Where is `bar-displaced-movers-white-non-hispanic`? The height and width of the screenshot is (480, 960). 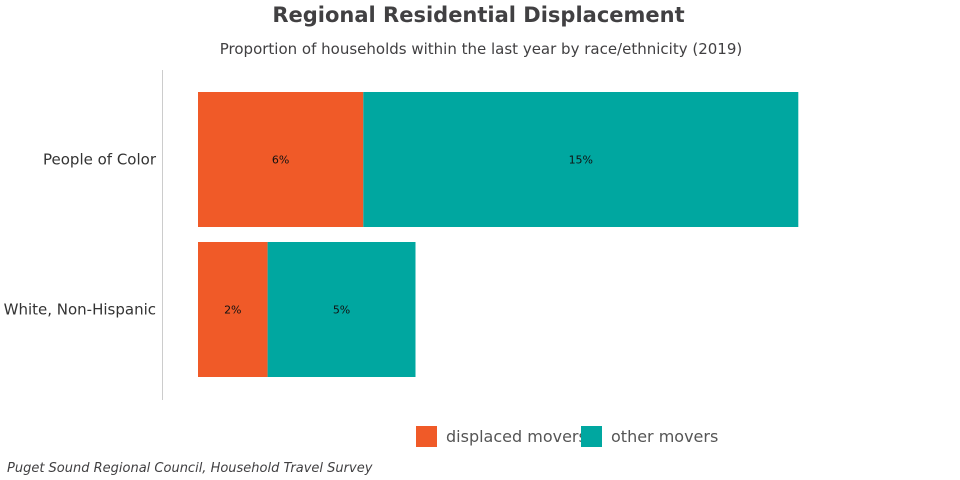
bar-displaced-movers-white-non-hispanic is located at coordinates (233, 309).